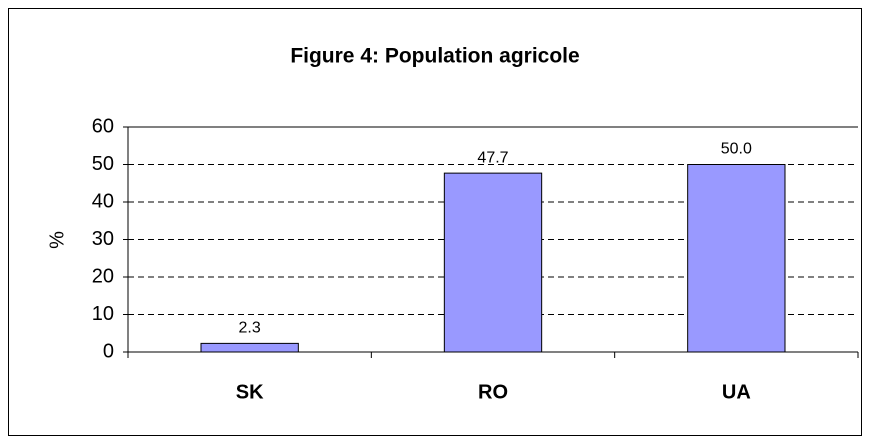 This screenshot has height=441, width=870. Describe the element at coordinates (736, 392) in the screenshot. I see `x-tick-label: UA` at that location.